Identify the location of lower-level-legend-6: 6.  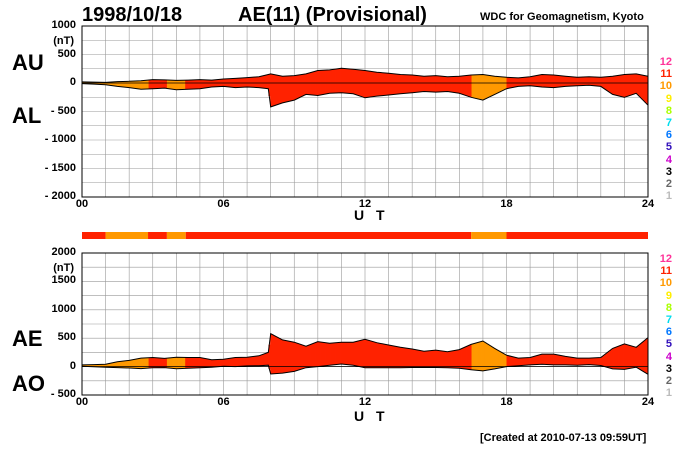
(668, 332).